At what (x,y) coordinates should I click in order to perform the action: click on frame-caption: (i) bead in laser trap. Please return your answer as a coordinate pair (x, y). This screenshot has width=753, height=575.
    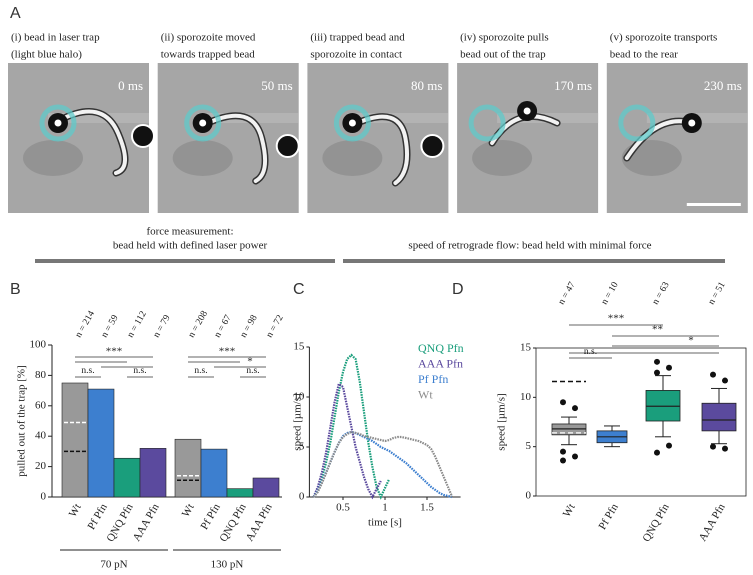
    Looking at the image, I should click on (55, 38).